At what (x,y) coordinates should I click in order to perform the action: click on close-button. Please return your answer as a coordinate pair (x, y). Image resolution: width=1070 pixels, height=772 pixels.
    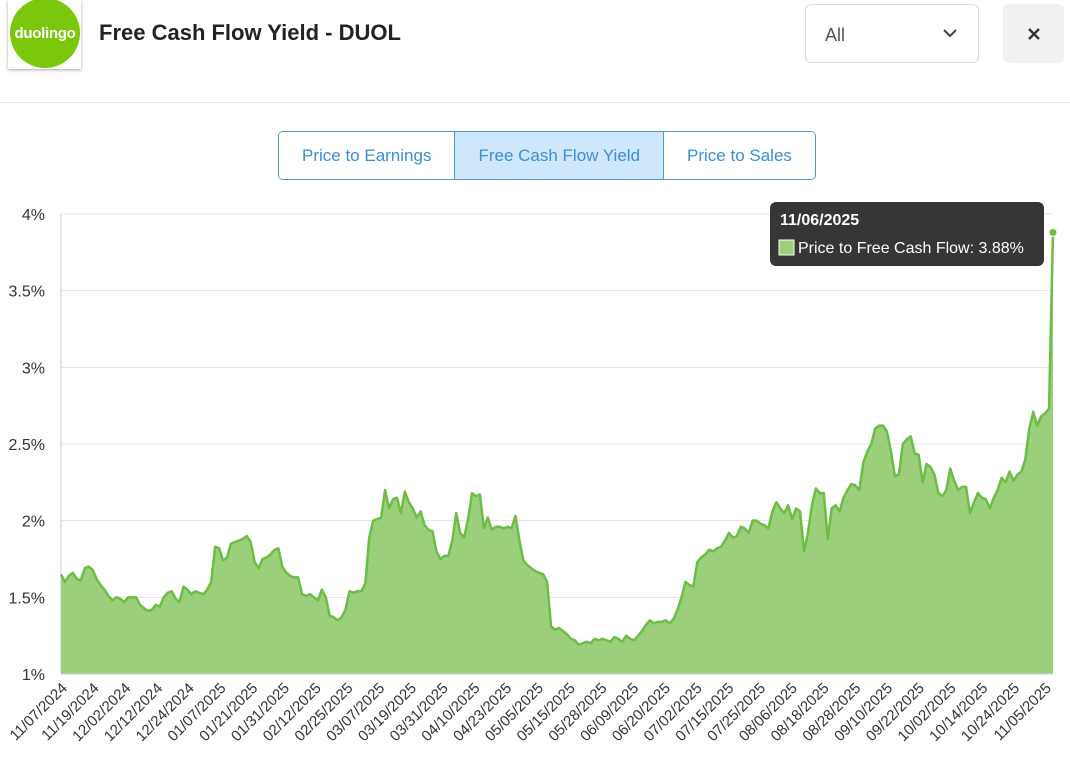
    Looking at the image, I should click on (1033, 33).